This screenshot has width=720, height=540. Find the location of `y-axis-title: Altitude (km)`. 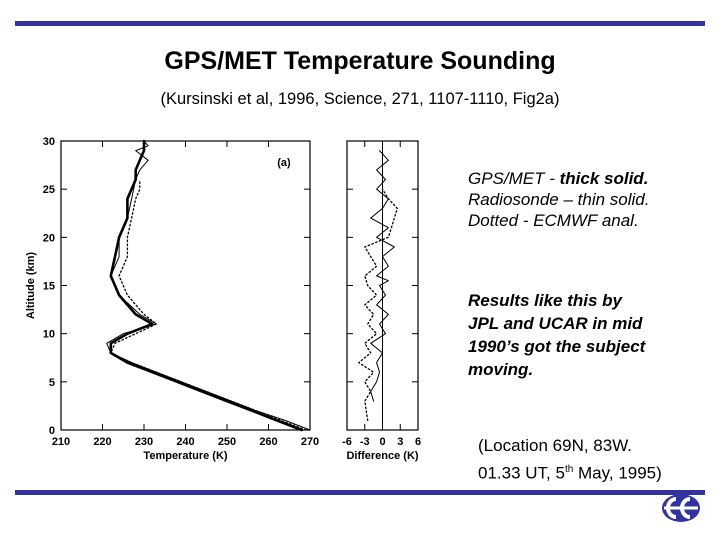

y-axis-title: Altitude (km) is located at coordinates (31, 286).